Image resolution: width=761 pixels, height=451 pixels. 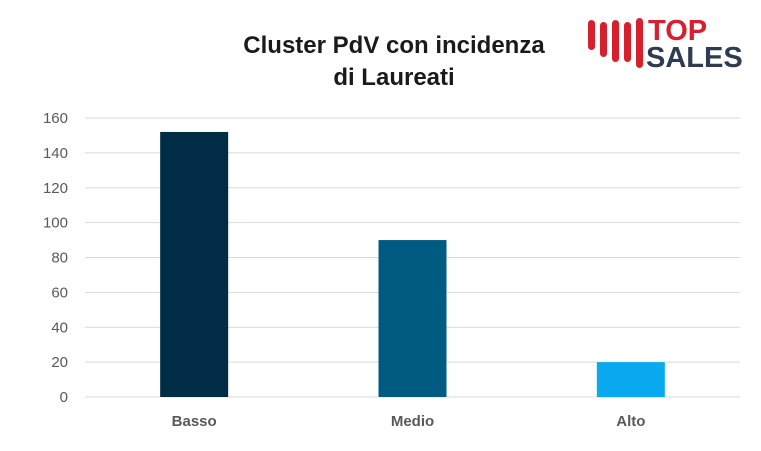 What do you see at coordinates (55, 118) in the screenshot?
I see `y-tick-label: 160` at bounding box center [55, 118].